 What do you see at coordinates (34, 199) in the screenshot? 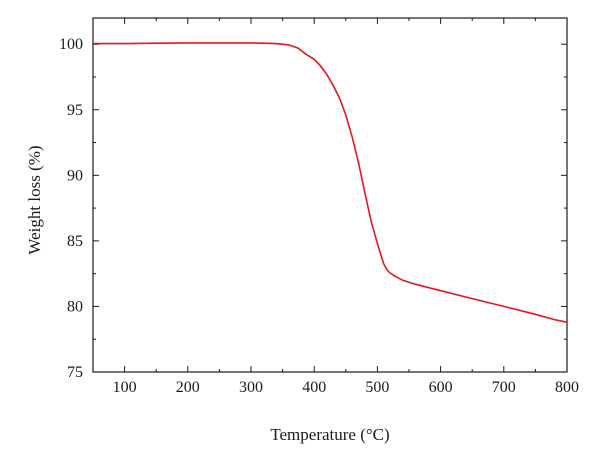
I see `y-axis-title: Weight loss (%)` at bounding box center [34, 199].